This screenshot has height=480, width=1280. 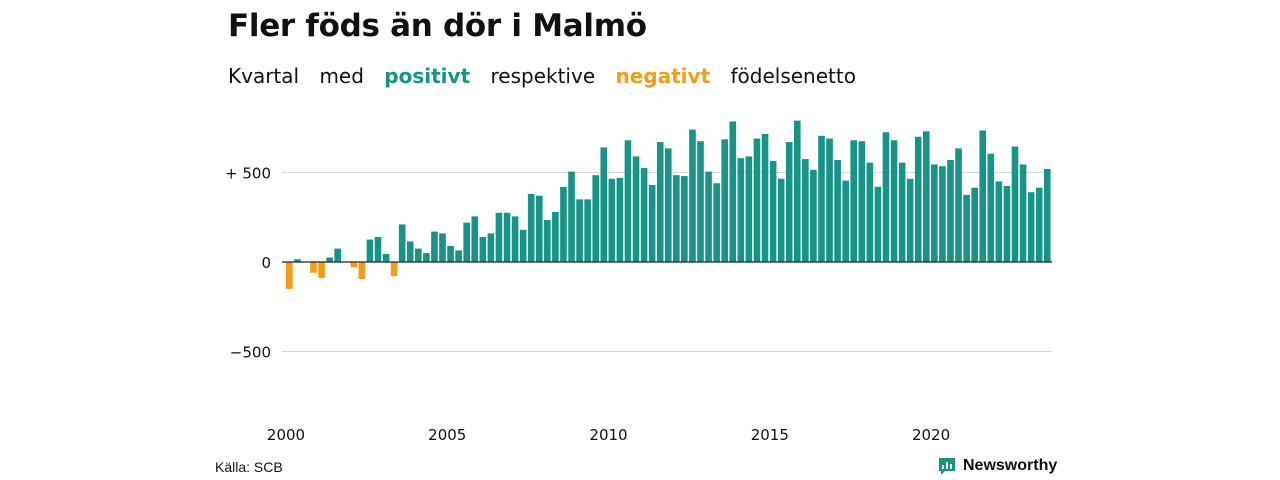 I want to click on source-note: Källa: SCB, so click(x=249, y=467).